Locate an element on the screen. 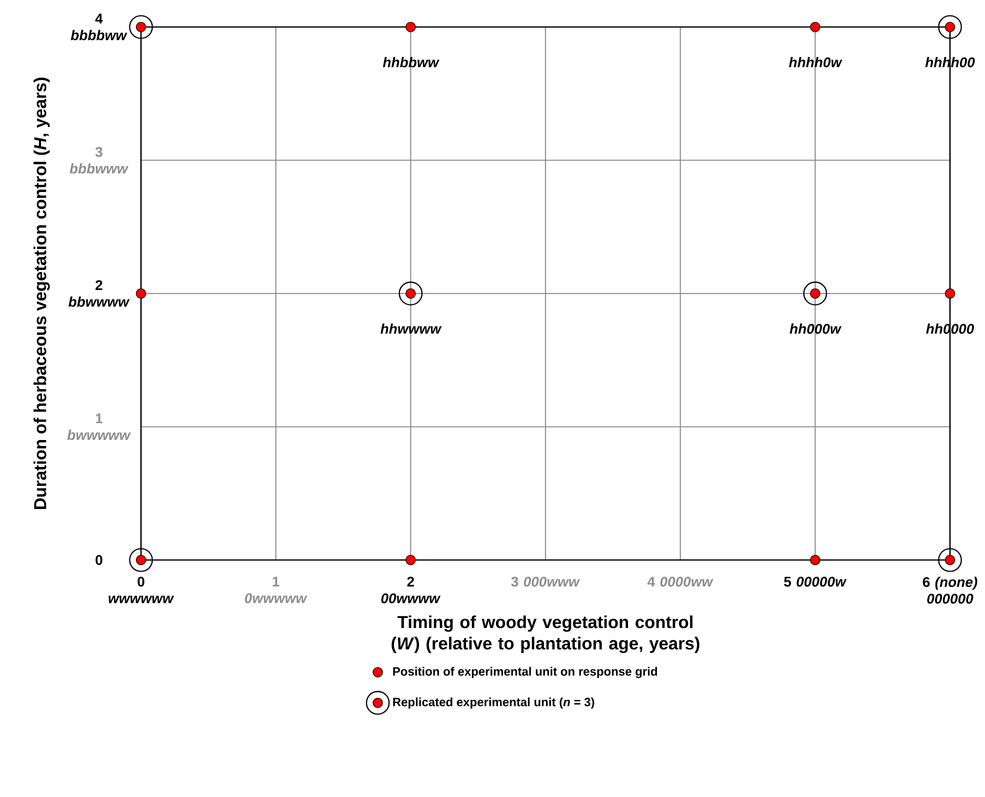 The width and height of the screenshot is (985, 797). x-axis-title: Timing of woody vegetation control (W) (relative to plantation age, years) is located at coordinates (546, 634).